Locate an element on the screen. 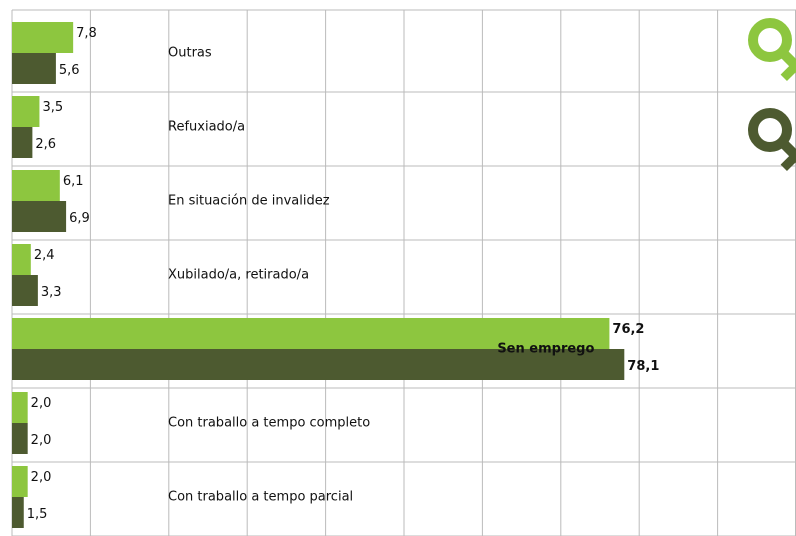 The width and height of the screenshot is (796, 536). value-label: 5,6 is located at coordinates (69, 70).